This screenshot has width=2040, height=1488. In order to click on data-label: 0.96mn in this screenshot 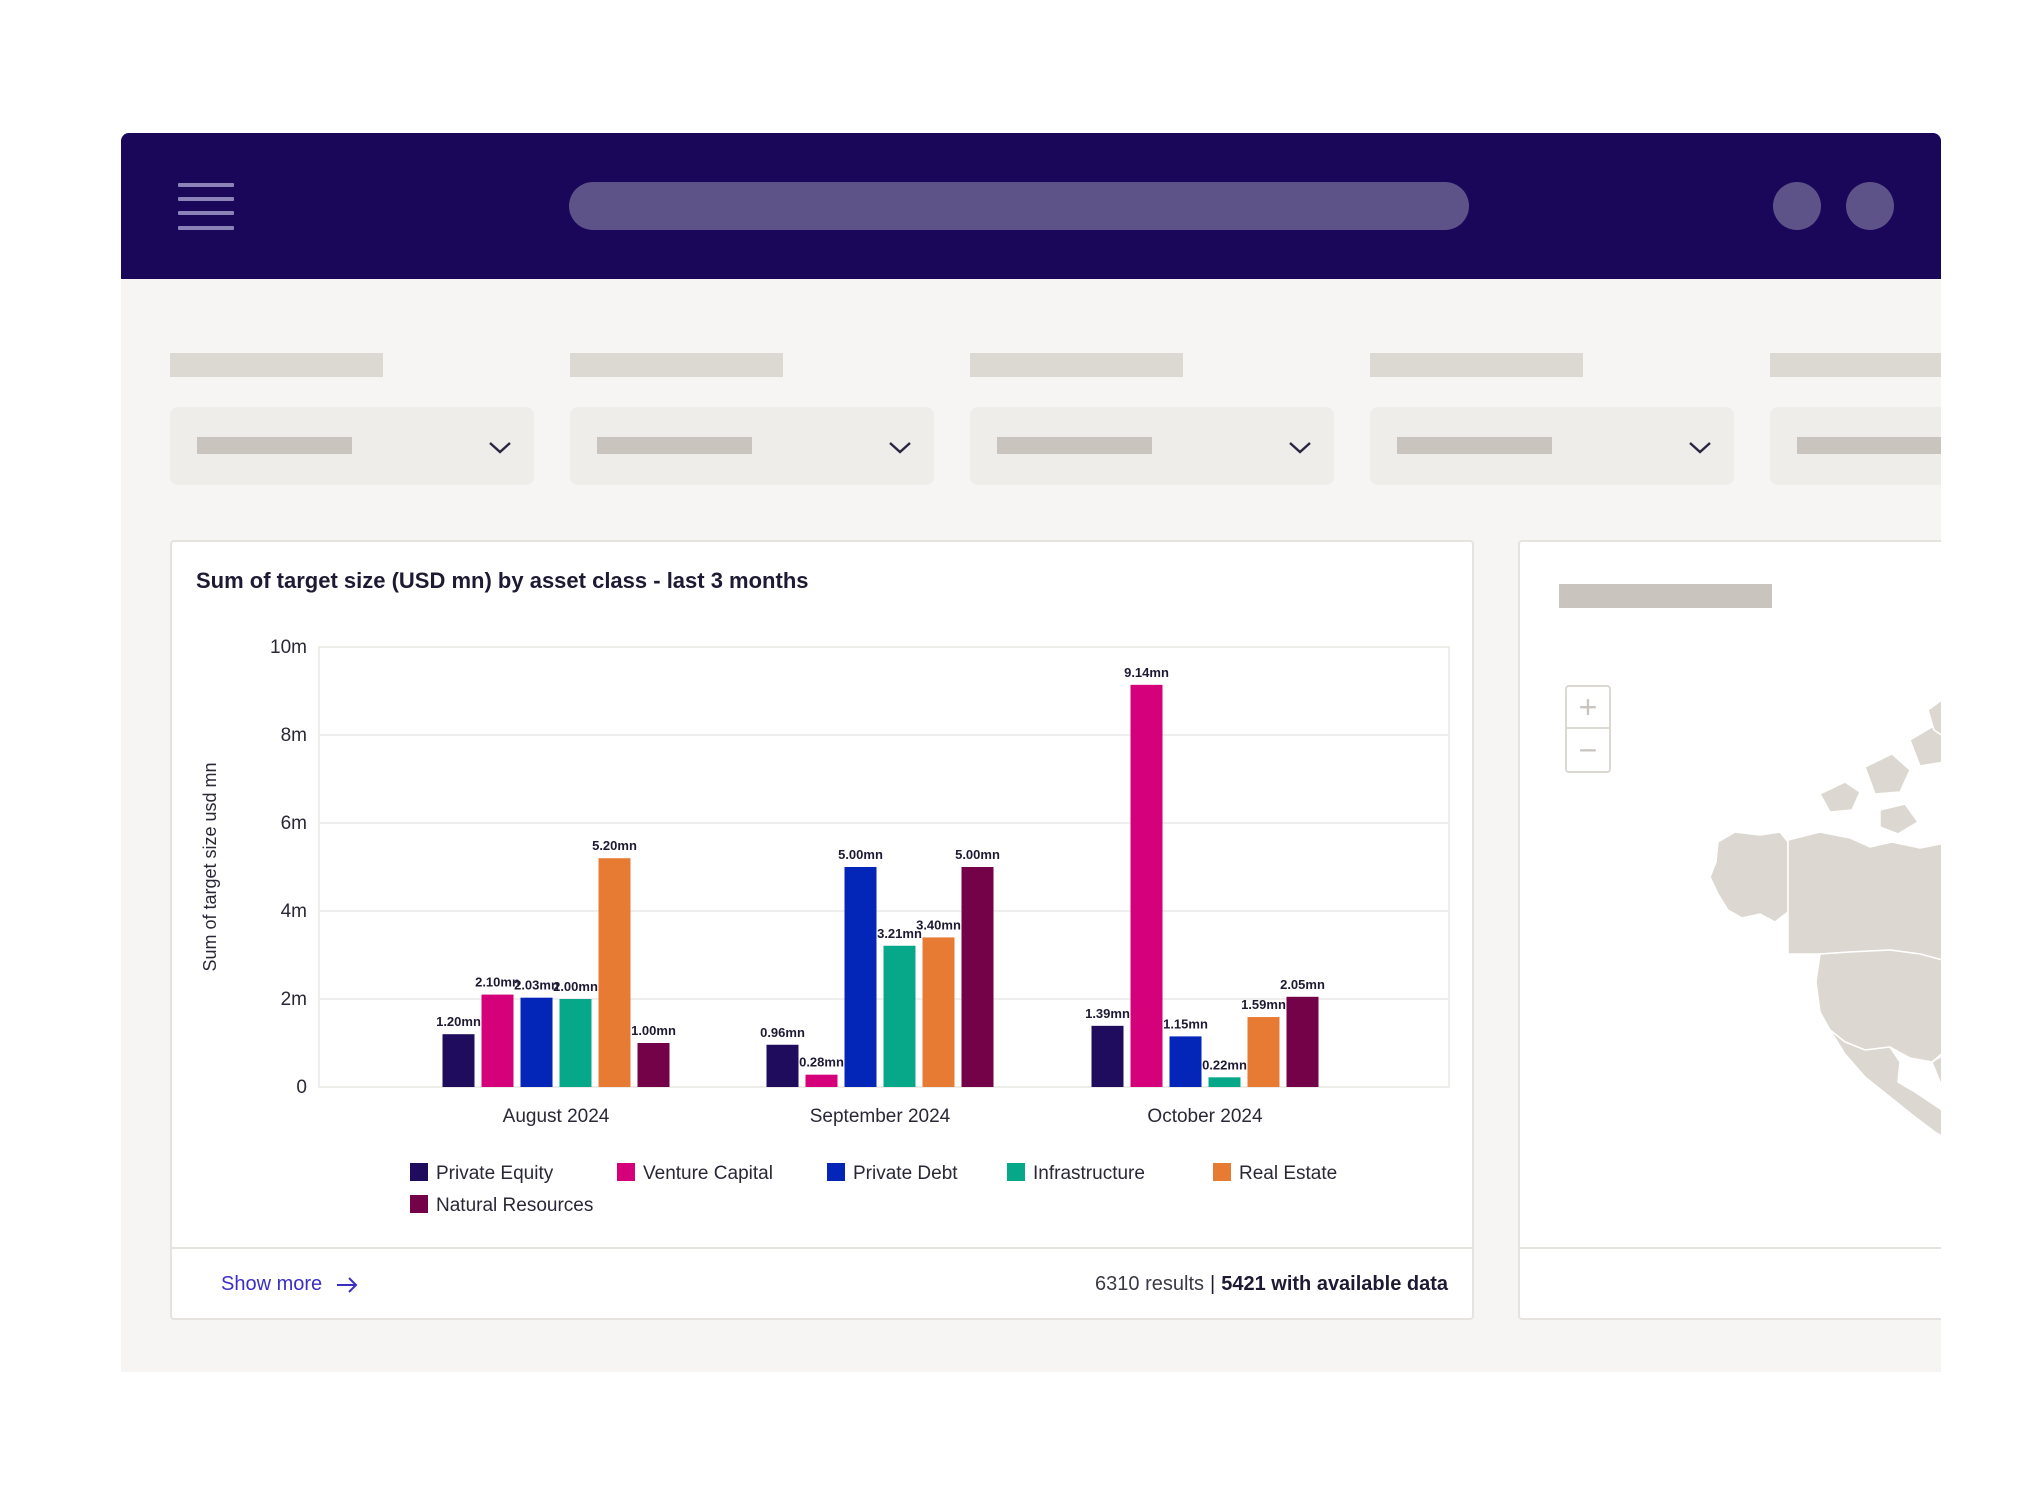, I will do `click(782, 1032)`.